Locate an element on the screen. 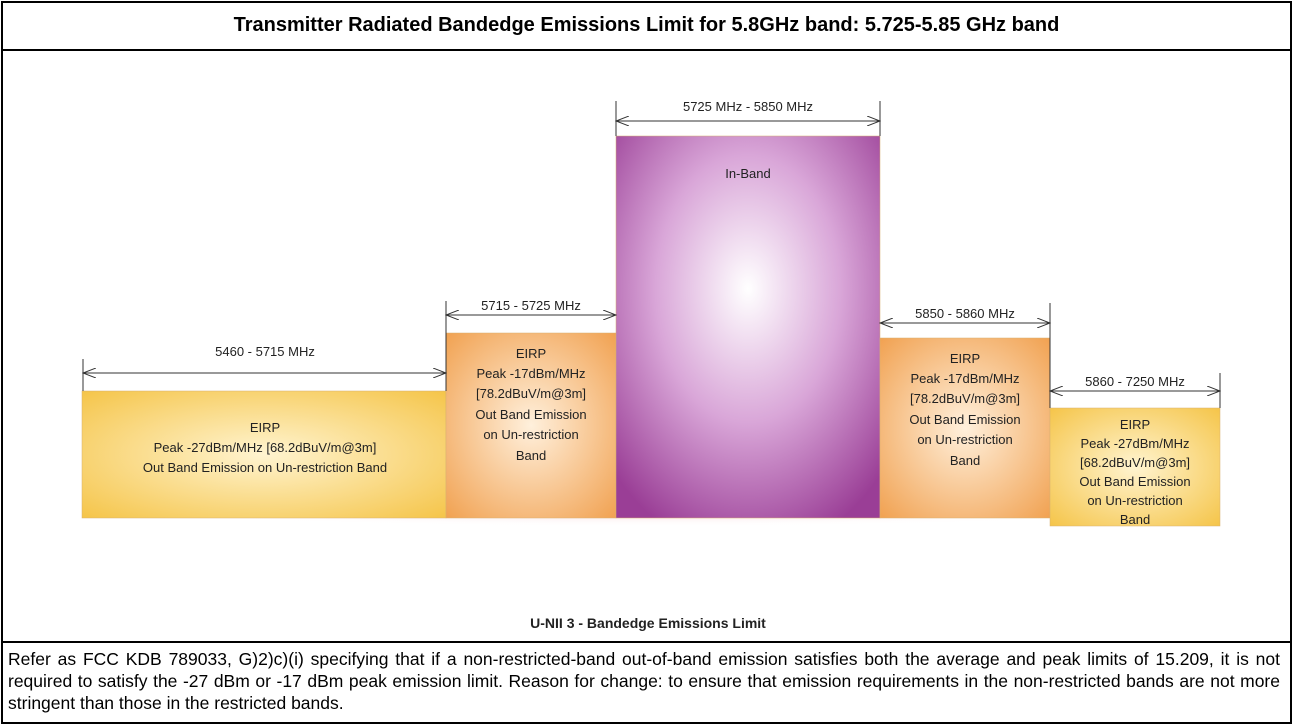 This screenshot has width=1293, height=725. footer-label: U-NII 3 - Bandedge Emissions Limit is located at coordinates (648, 623).